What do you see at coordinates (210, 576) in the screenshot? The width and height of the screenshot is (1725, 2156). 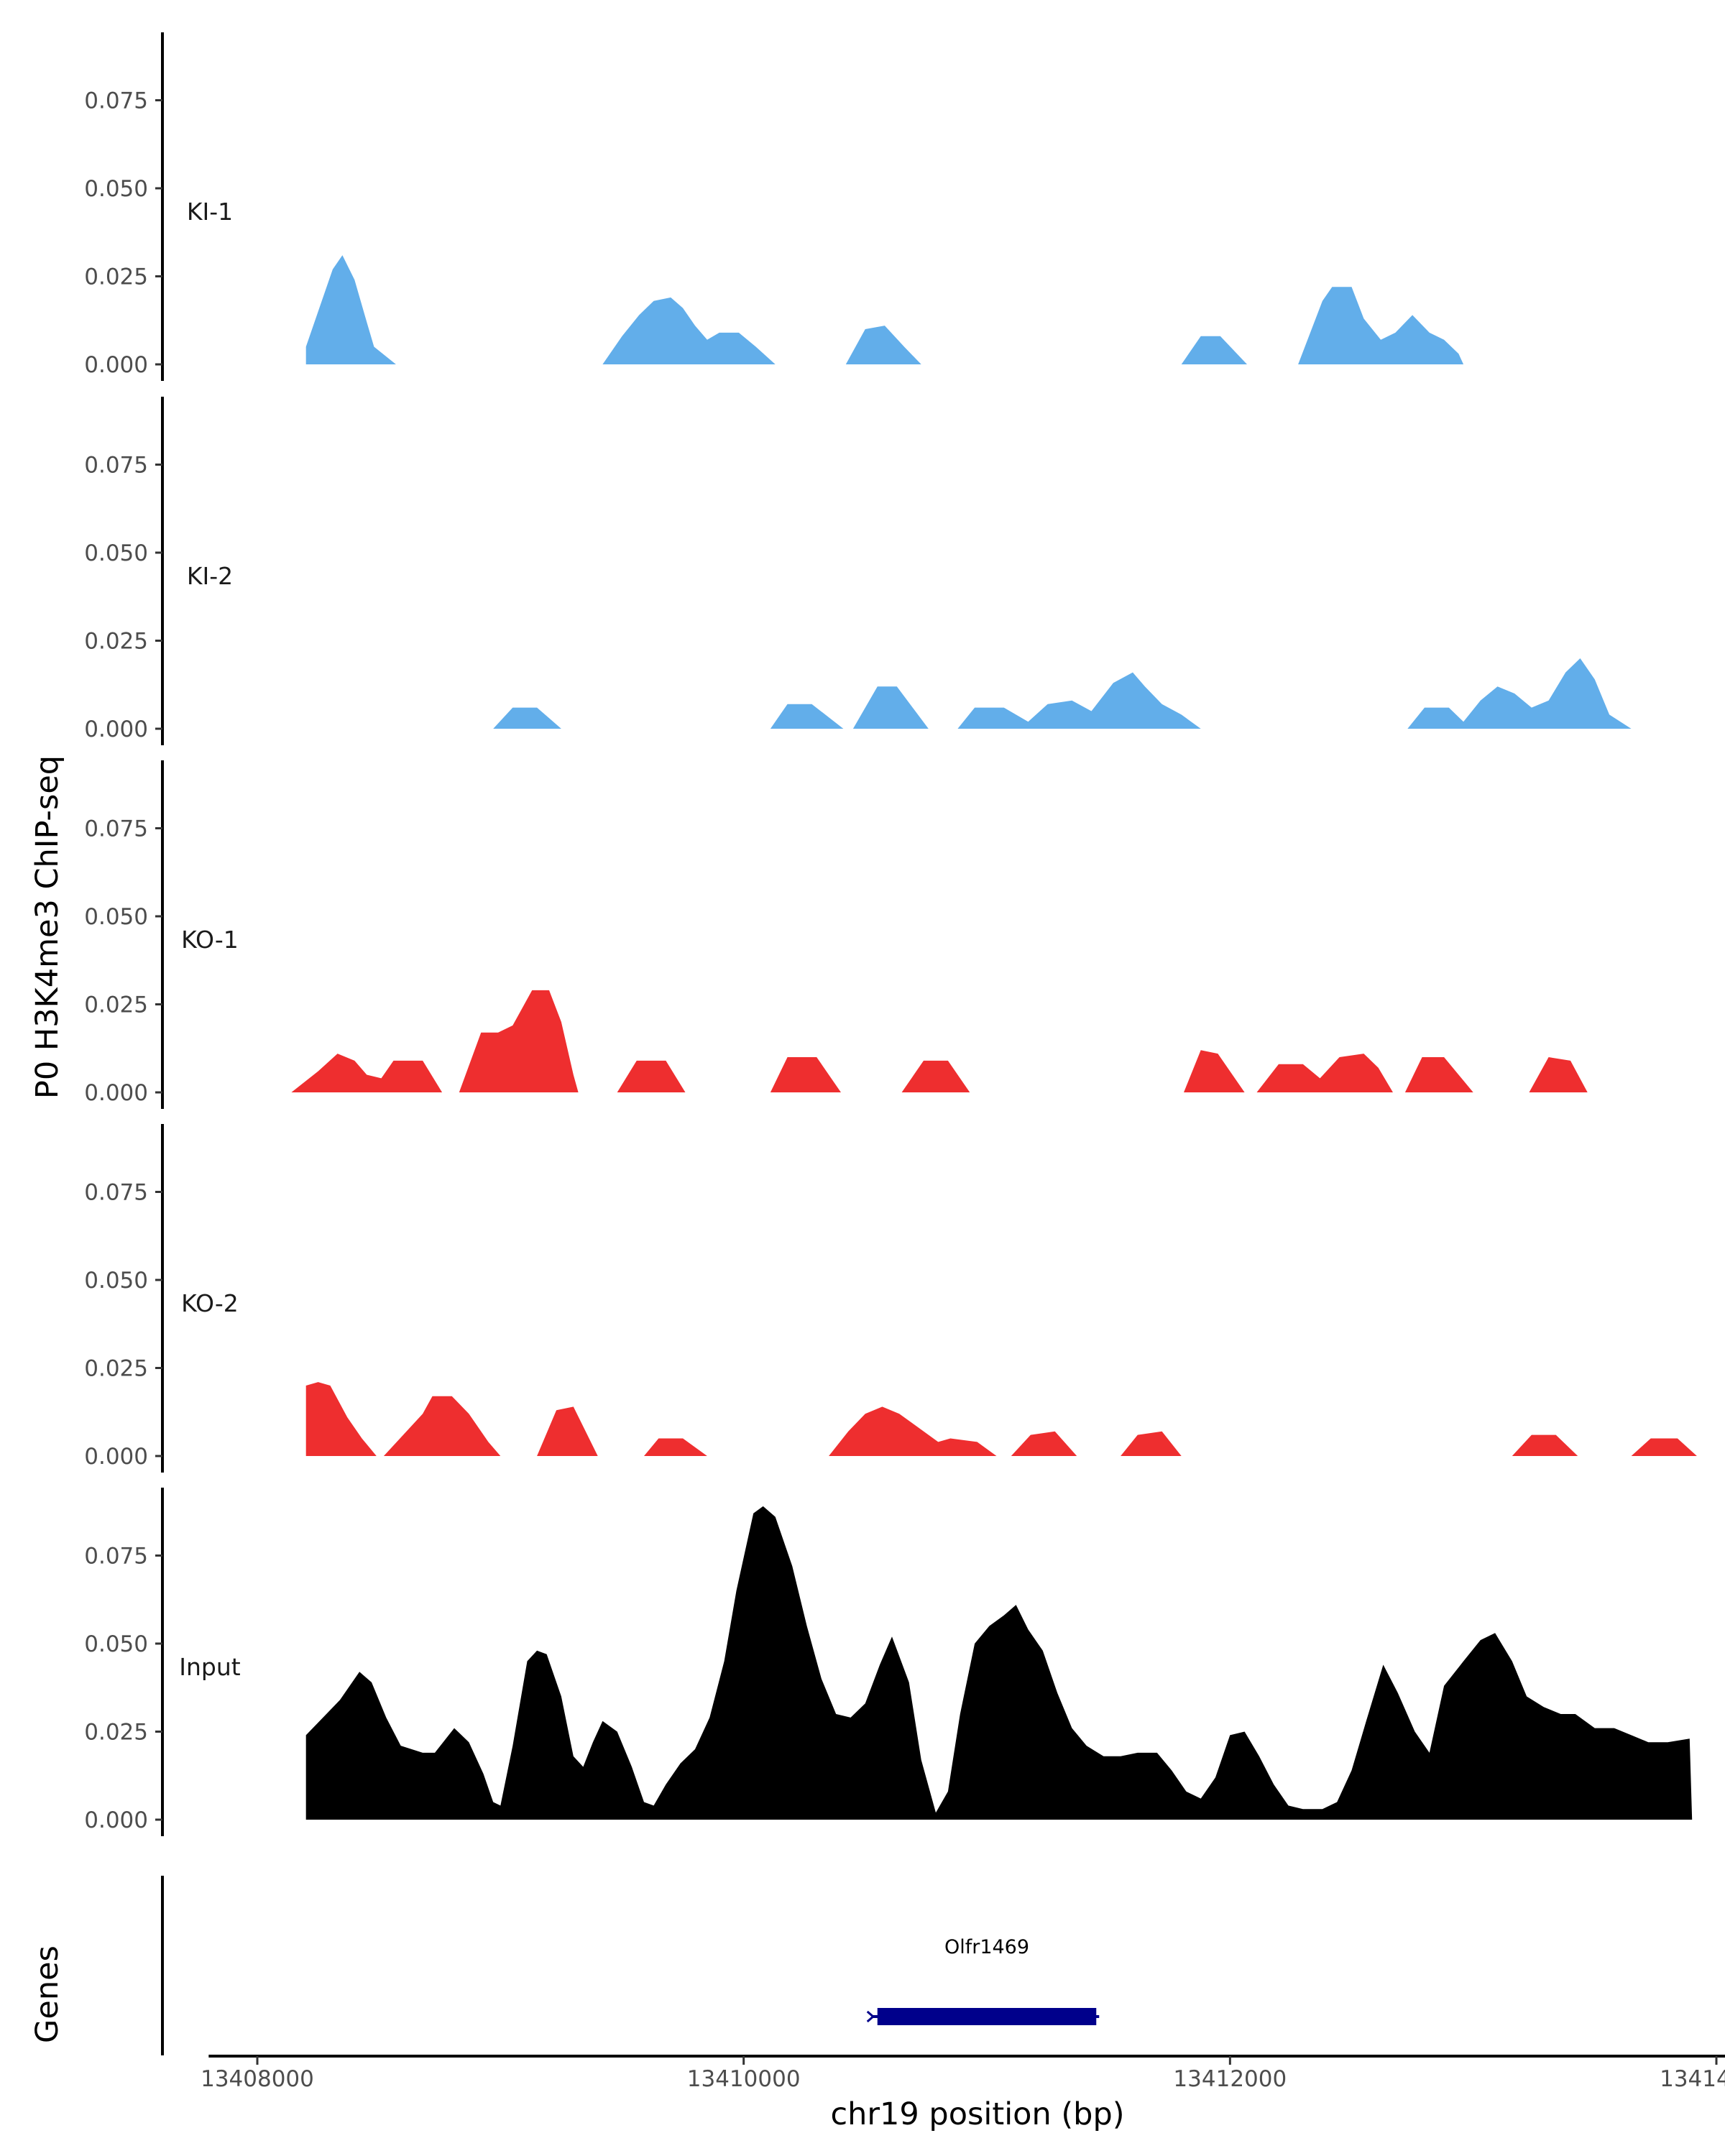 I see `track-label: KI-2` at bounding box center [210, 576].